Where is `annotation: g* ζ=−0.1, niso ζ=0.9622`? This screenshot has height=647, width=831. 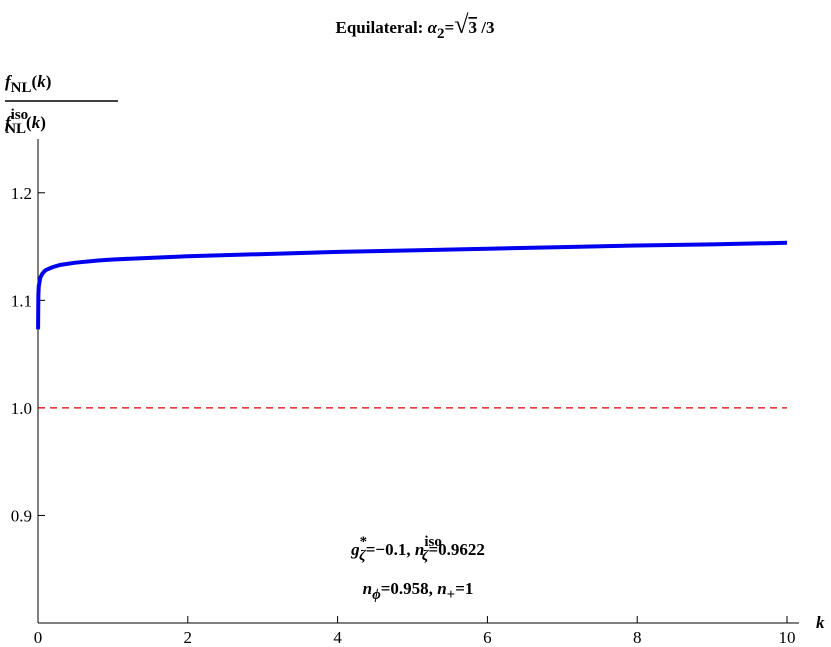
annotation: g* ζ=−0.1, niso ζ=0.9622 is located at coordinates (417, 549).